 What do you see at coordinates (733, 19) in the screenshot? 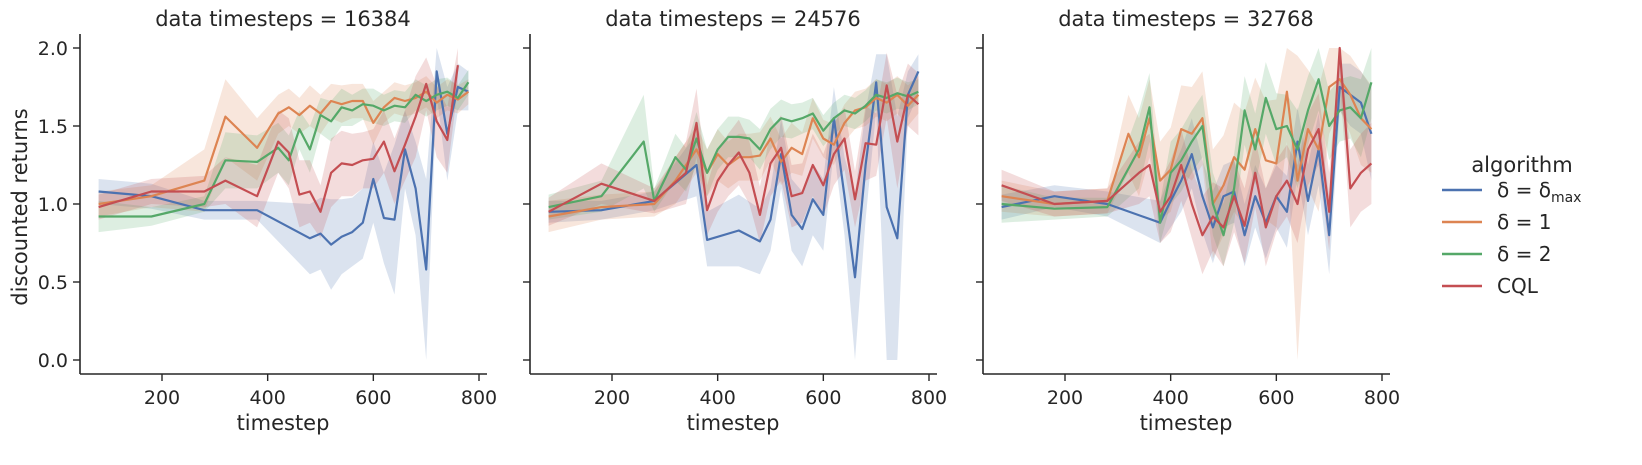
I see `panel-title: data timesteps = 24576` at bounding box center [733, 19].